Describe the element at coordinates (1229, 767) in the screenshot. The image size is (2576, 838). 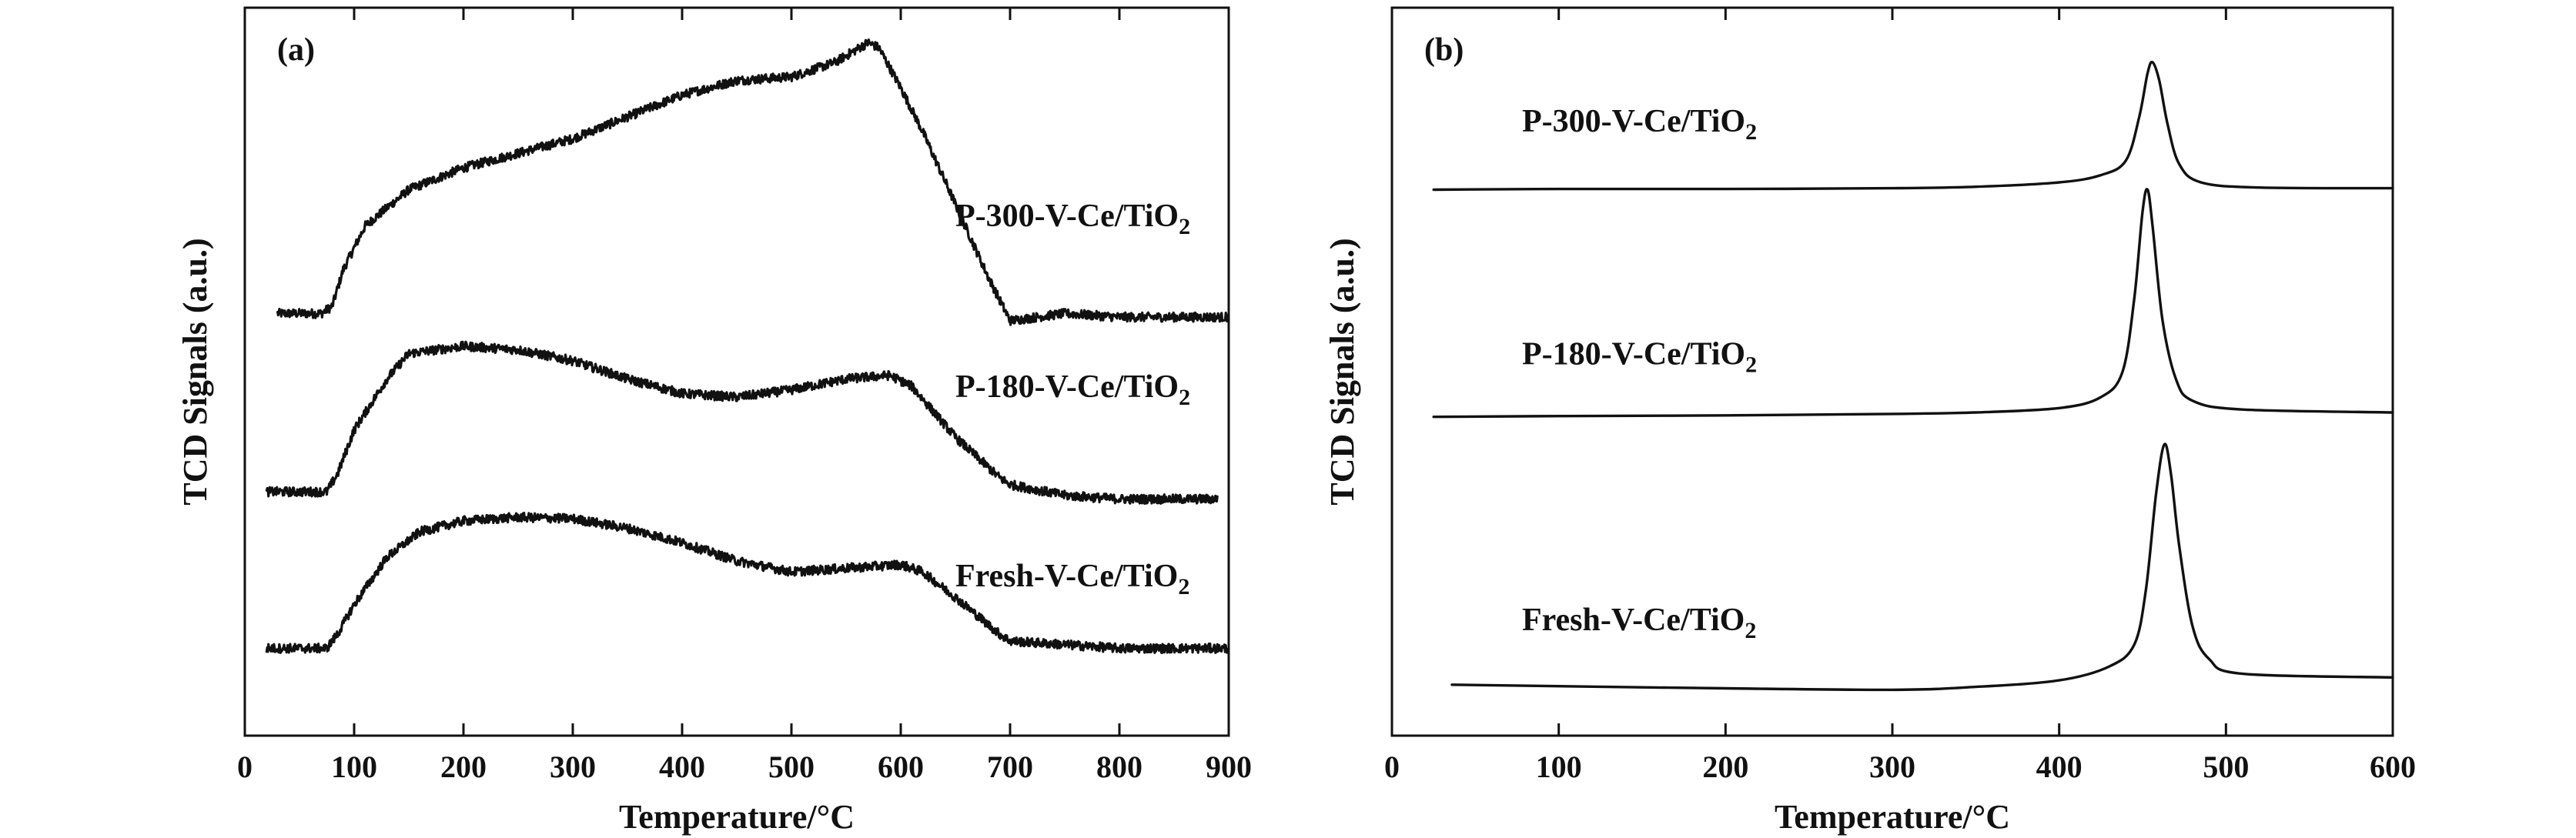
I see `x-tick-label: 900` at that location.